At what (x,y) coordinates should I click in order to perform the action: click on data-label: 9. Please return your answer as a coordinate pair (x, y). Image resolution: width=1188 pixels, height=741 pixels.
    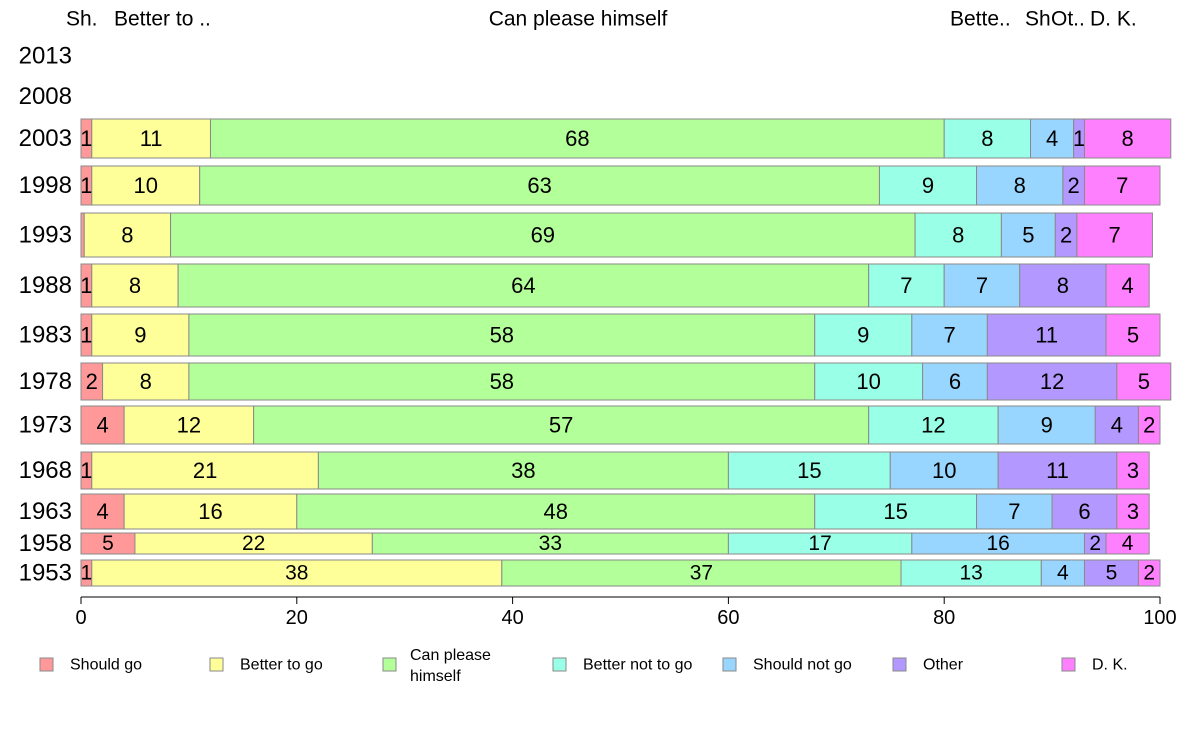
    Looking at the image, I should click on (1047, 425).